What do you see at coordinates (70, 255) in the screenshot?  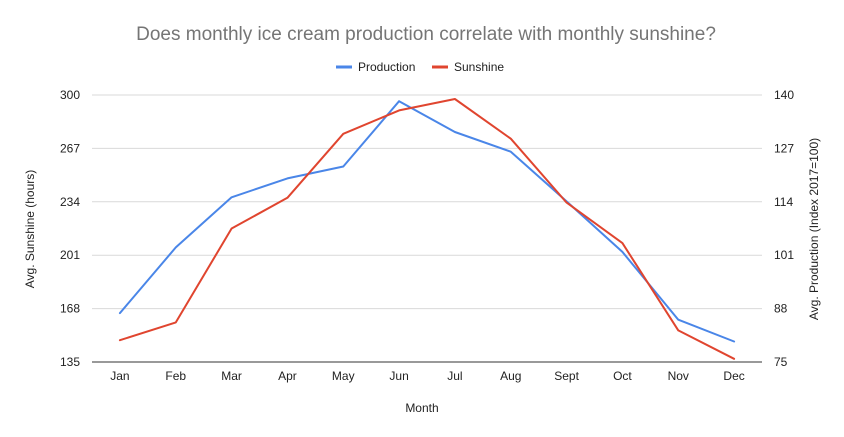 I see `left-tick-label: 201` at bounding box center [70, 255].